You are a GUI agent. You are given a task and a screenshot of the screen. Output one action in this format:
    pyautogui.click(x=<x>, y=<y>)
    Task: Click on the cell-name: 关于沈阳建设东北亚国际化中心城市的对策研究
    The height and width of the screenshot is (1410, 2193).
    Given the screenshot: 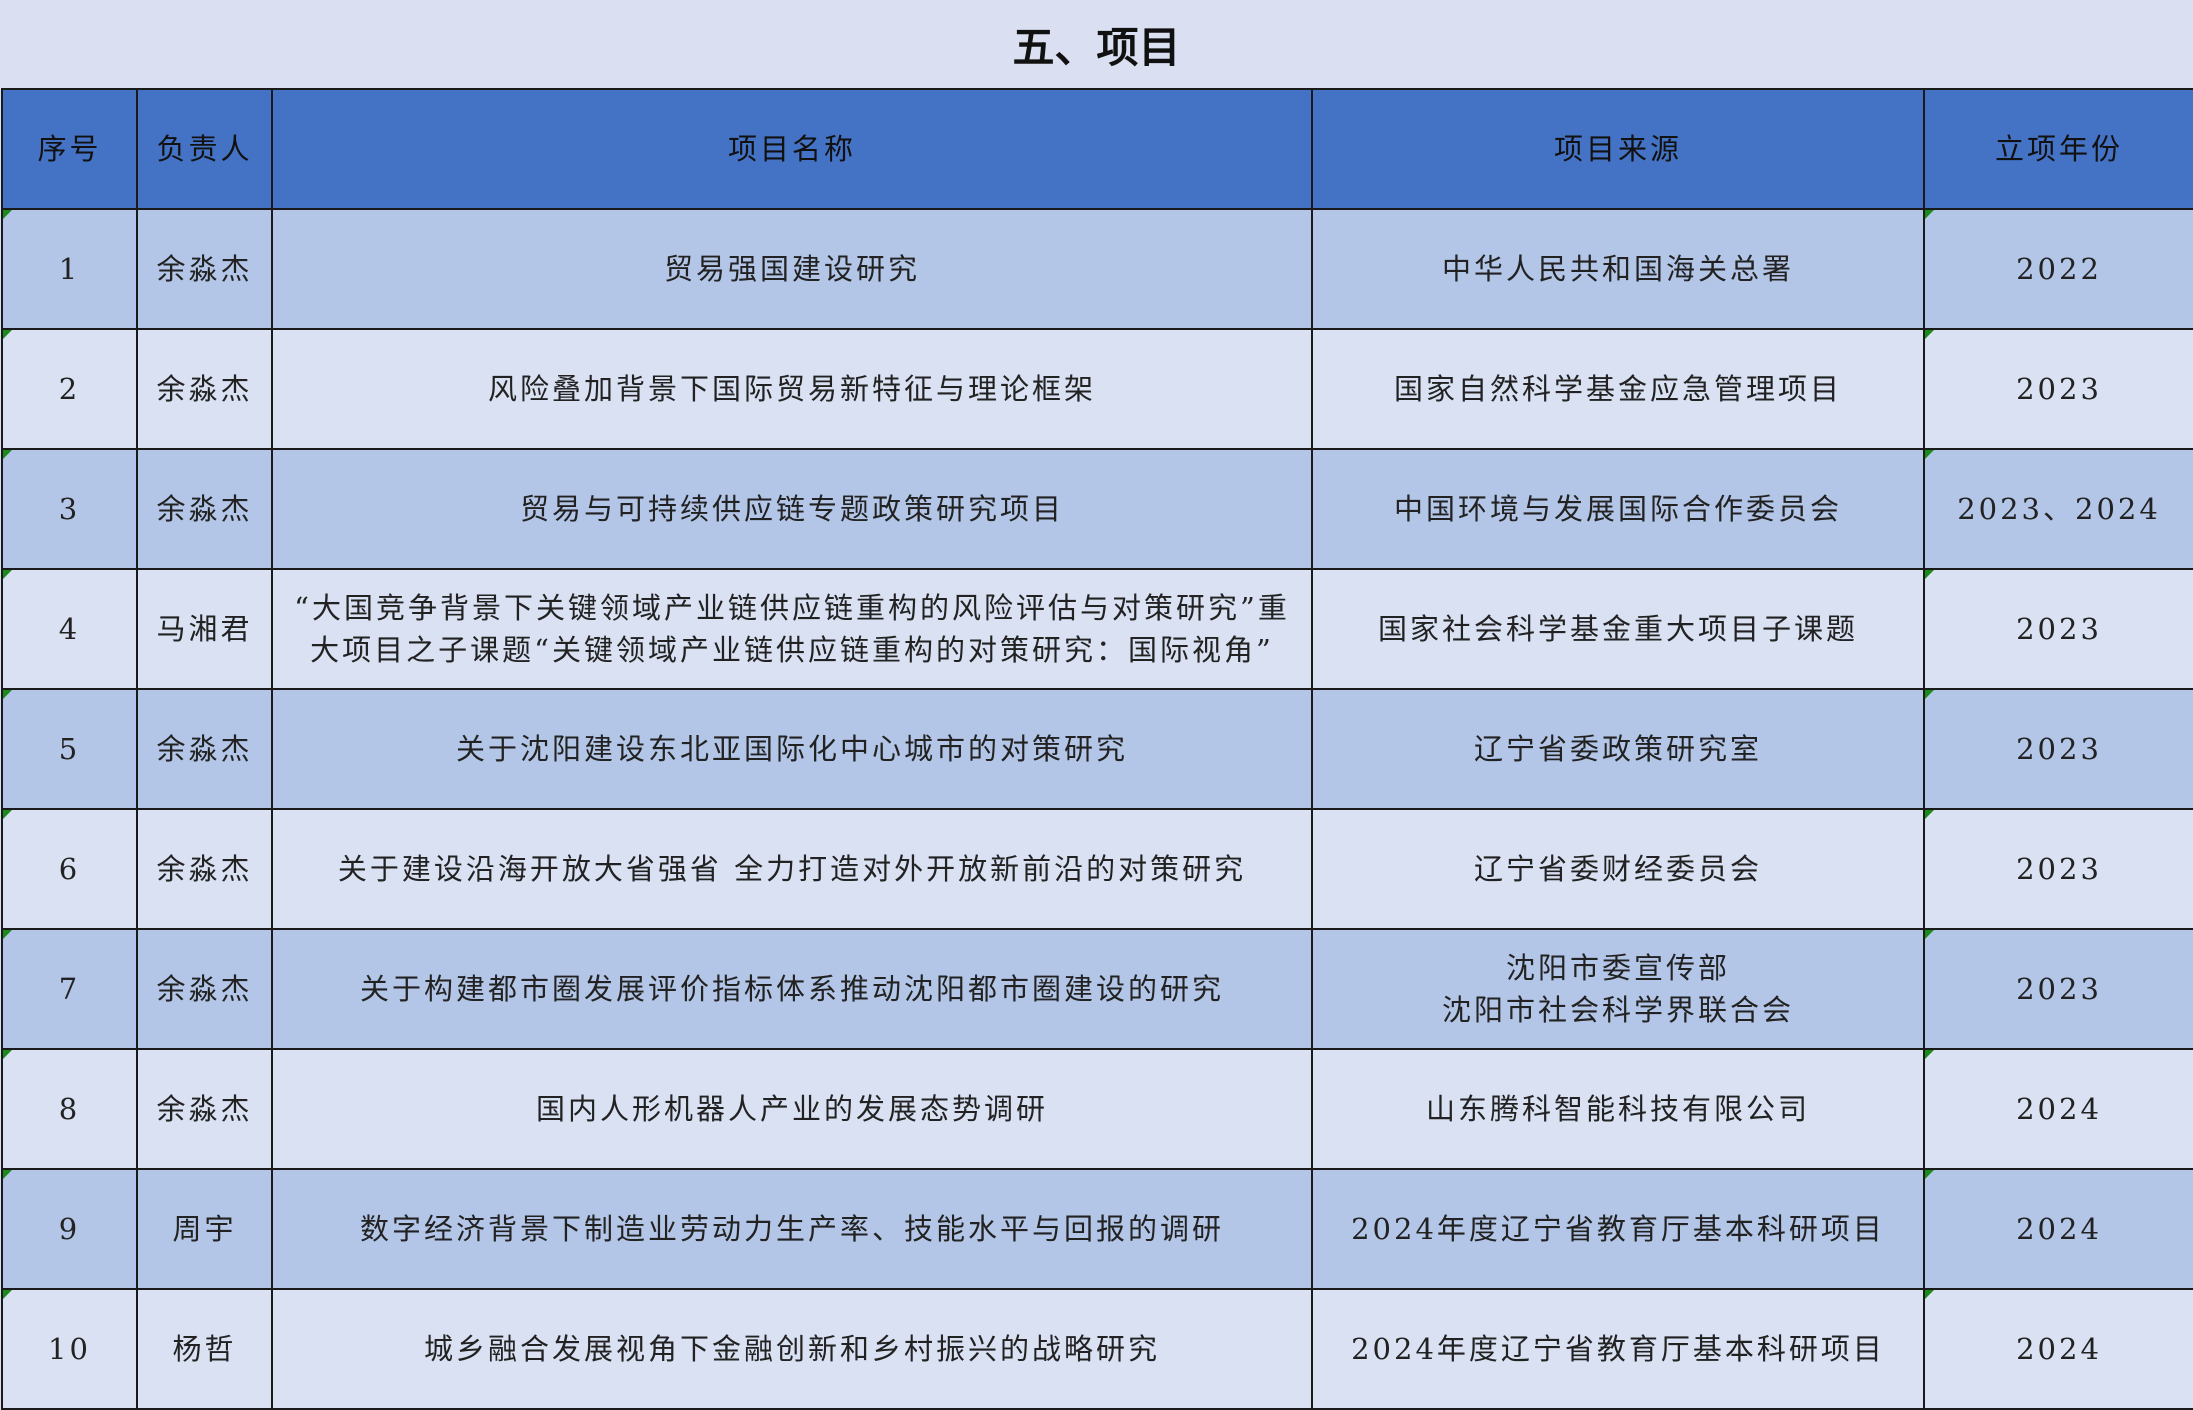 What is the action you would take?
    pyautogui.click(x=792, y=749)
    